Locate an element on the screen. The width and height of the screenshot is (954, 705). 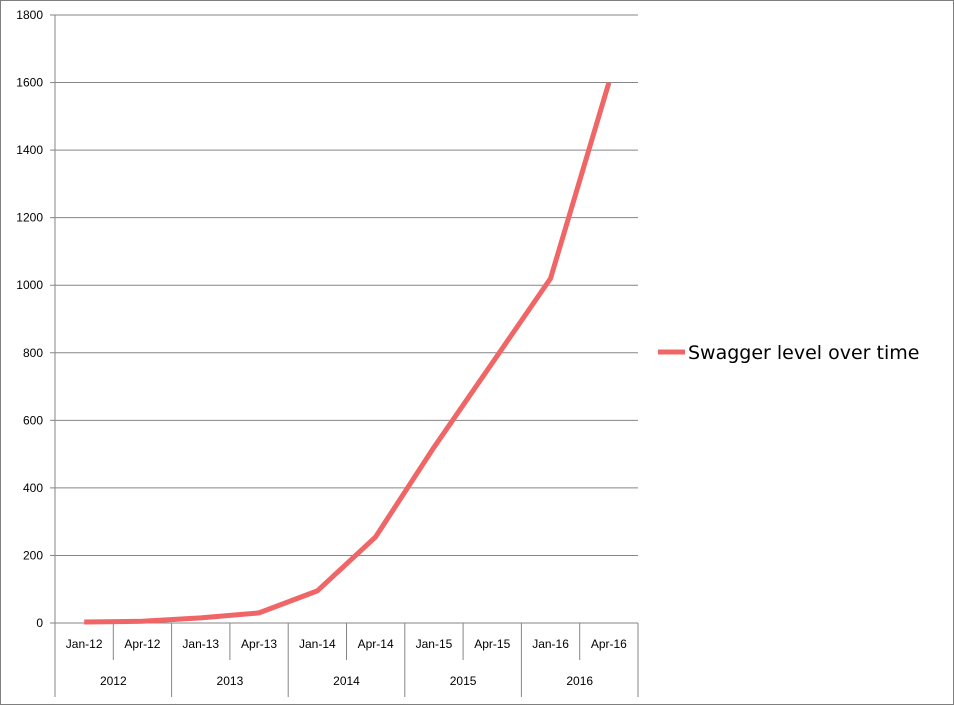
x-group-label: 2012 is located at coordinates (113, 681).